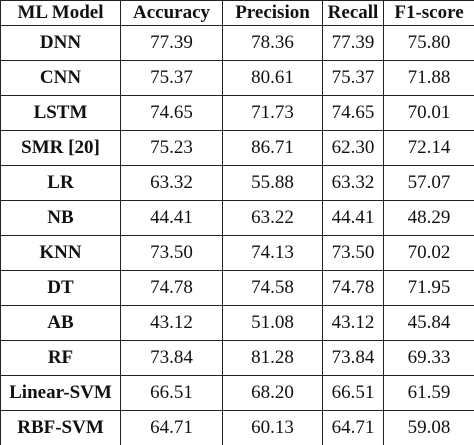  I want to click on value-cell: 62.30, so click(353, 148).